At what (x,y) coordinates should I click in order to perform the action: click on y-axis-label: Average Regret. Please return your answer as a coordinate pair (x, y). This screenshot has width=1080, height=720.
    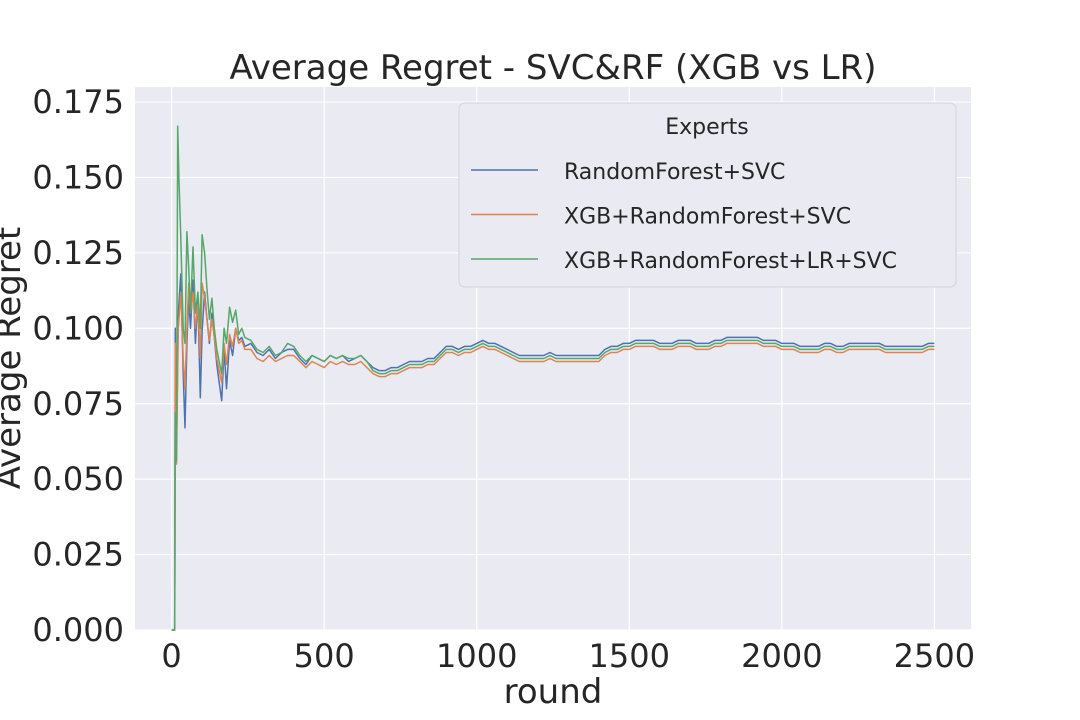
    Looking at the image, I should click on (14, 358).